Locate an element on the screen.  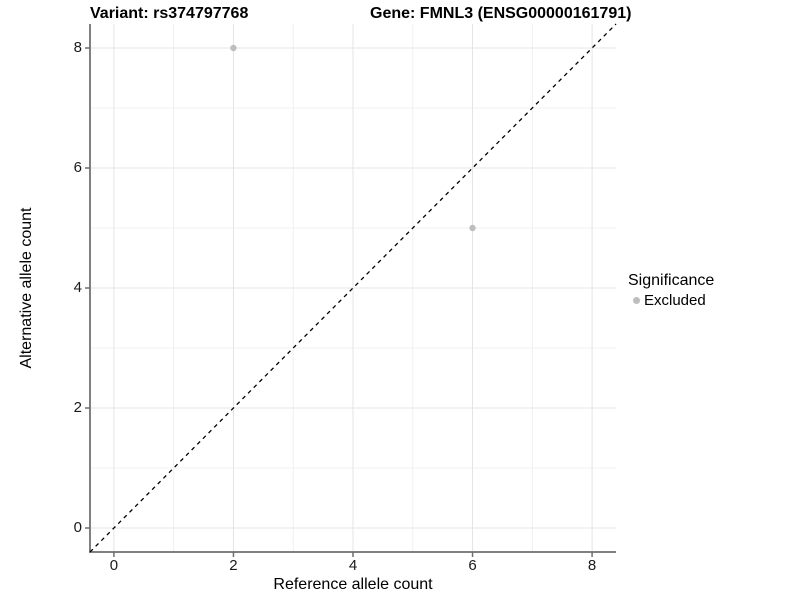
y-tick-label: 8 is located at coordinates (77, 47).